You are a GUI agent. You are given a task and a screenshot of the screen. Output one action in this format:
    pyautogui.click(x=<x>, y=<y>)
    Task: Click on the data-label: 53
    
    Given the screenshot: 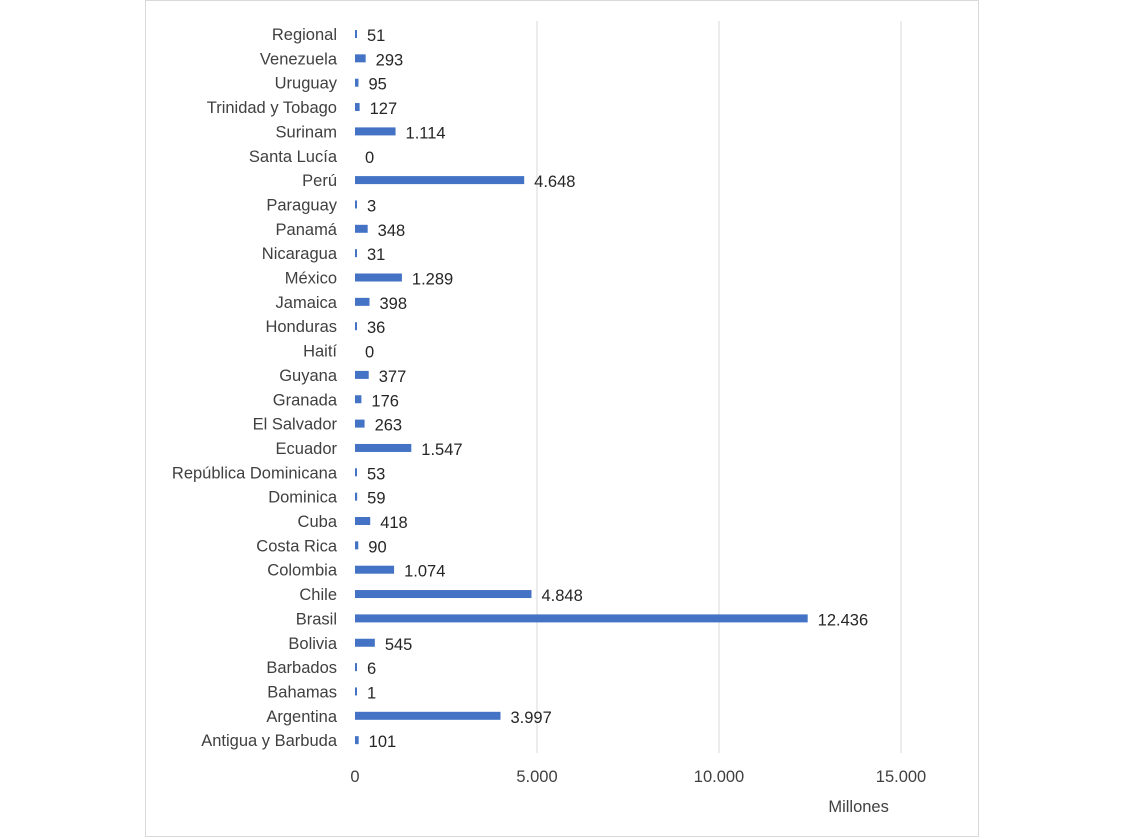 What is the action you would take?
    pyautogui.click(x=376, y=474)
    